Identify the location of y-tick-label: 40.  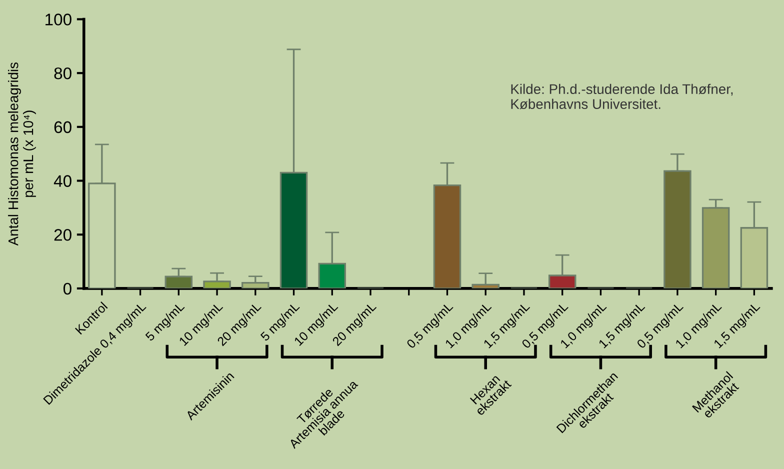
(63, 181).